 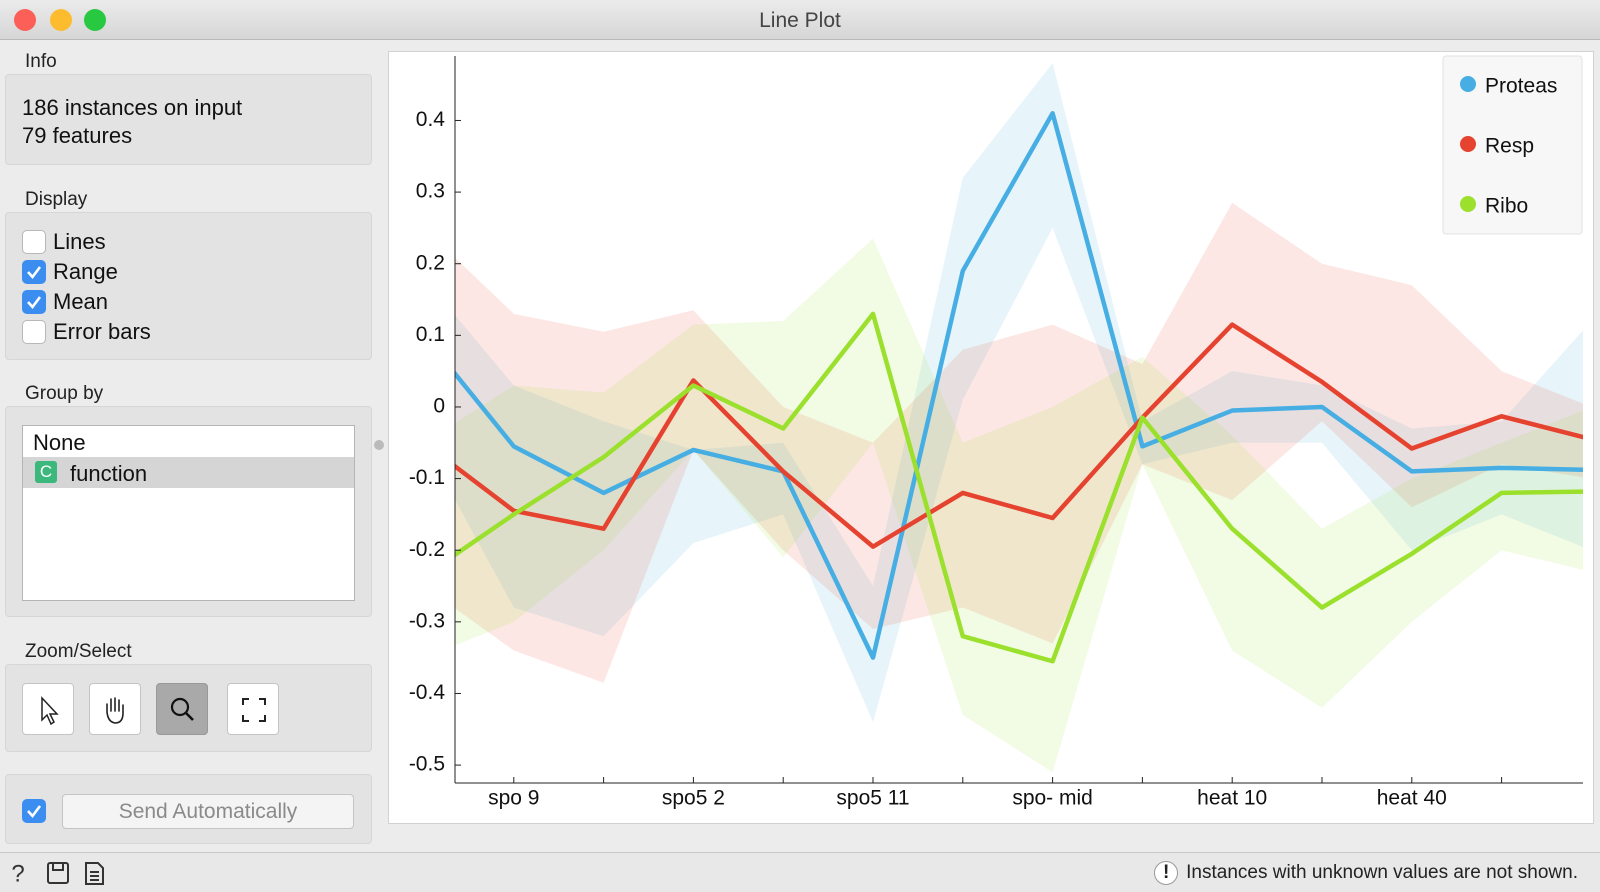 I want to click on minimize-button, so click(x=61, y=20).